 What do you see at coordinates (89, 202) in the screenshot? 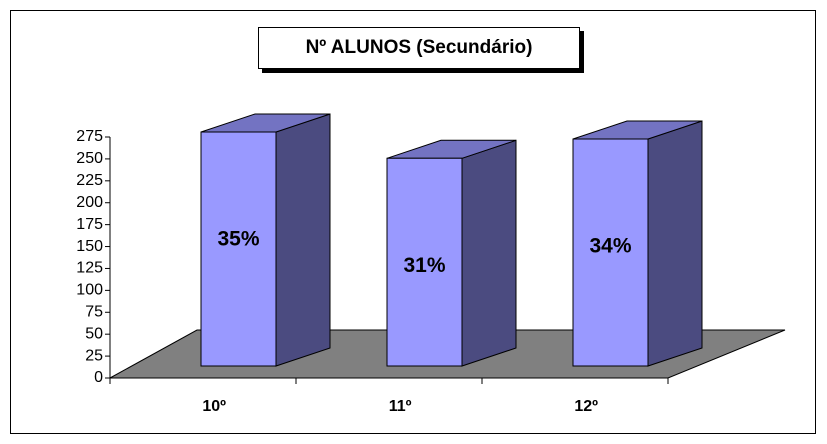
I see `y-tick-label: 200` at bounding box center [89, 202].